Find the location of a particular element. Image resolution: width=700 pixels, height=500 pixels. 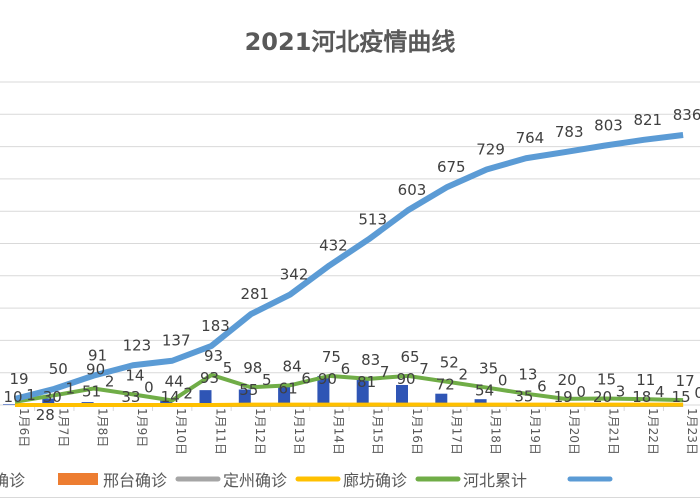

x-tick-label: 1月8日 is located at coordinates (103, 427).